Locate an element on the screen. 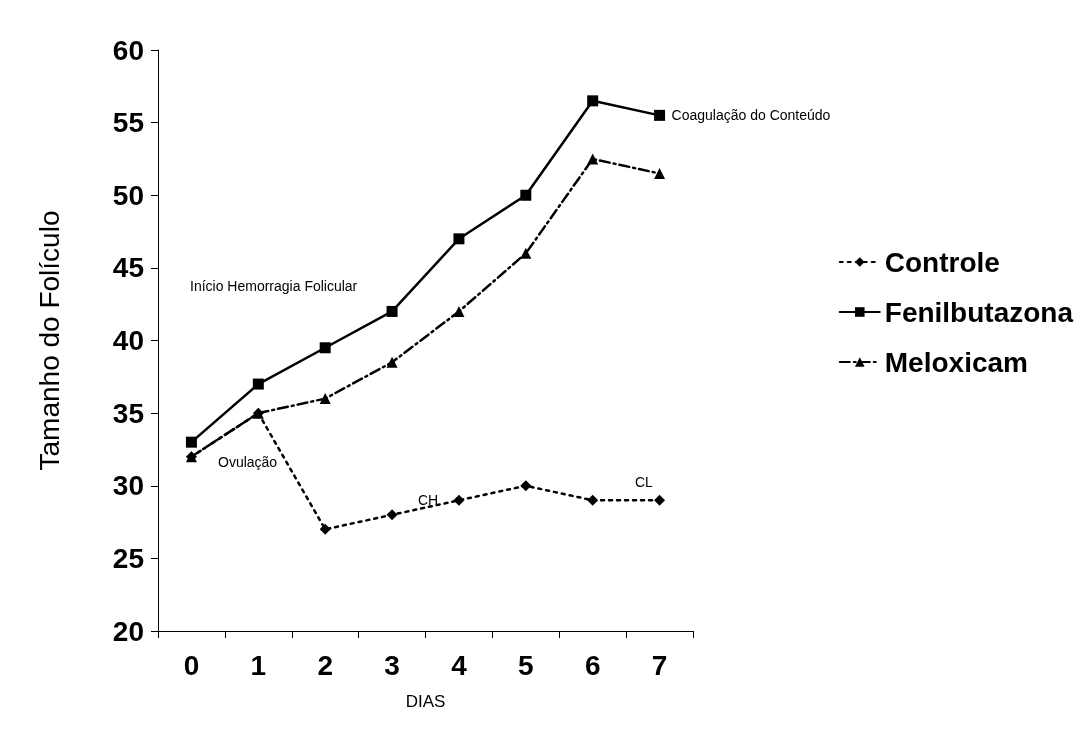 The height and width of the screenshot is (742, 1091). x-axis-title: DIAS is located at coordinates (425, 701).